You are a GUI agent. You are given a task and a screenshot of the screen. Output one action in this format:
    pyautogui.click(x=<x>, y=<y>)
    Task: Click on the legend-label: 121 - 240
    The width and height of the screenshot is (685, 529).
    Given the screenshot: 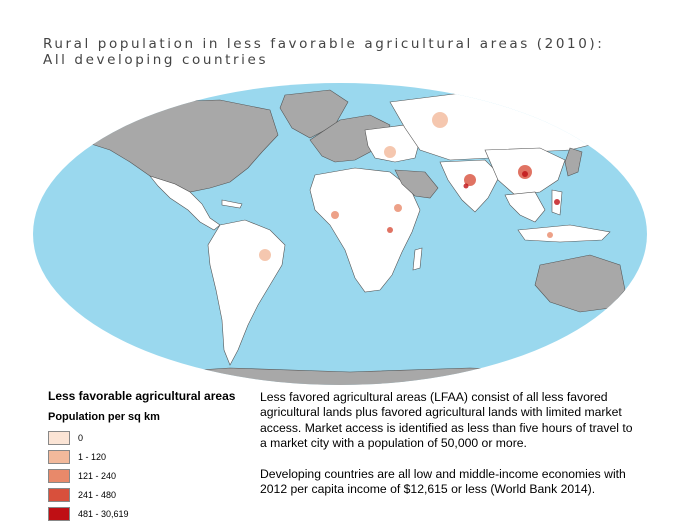 What is the action you would take?
    pyautogui.click(x=97, y=475)
    